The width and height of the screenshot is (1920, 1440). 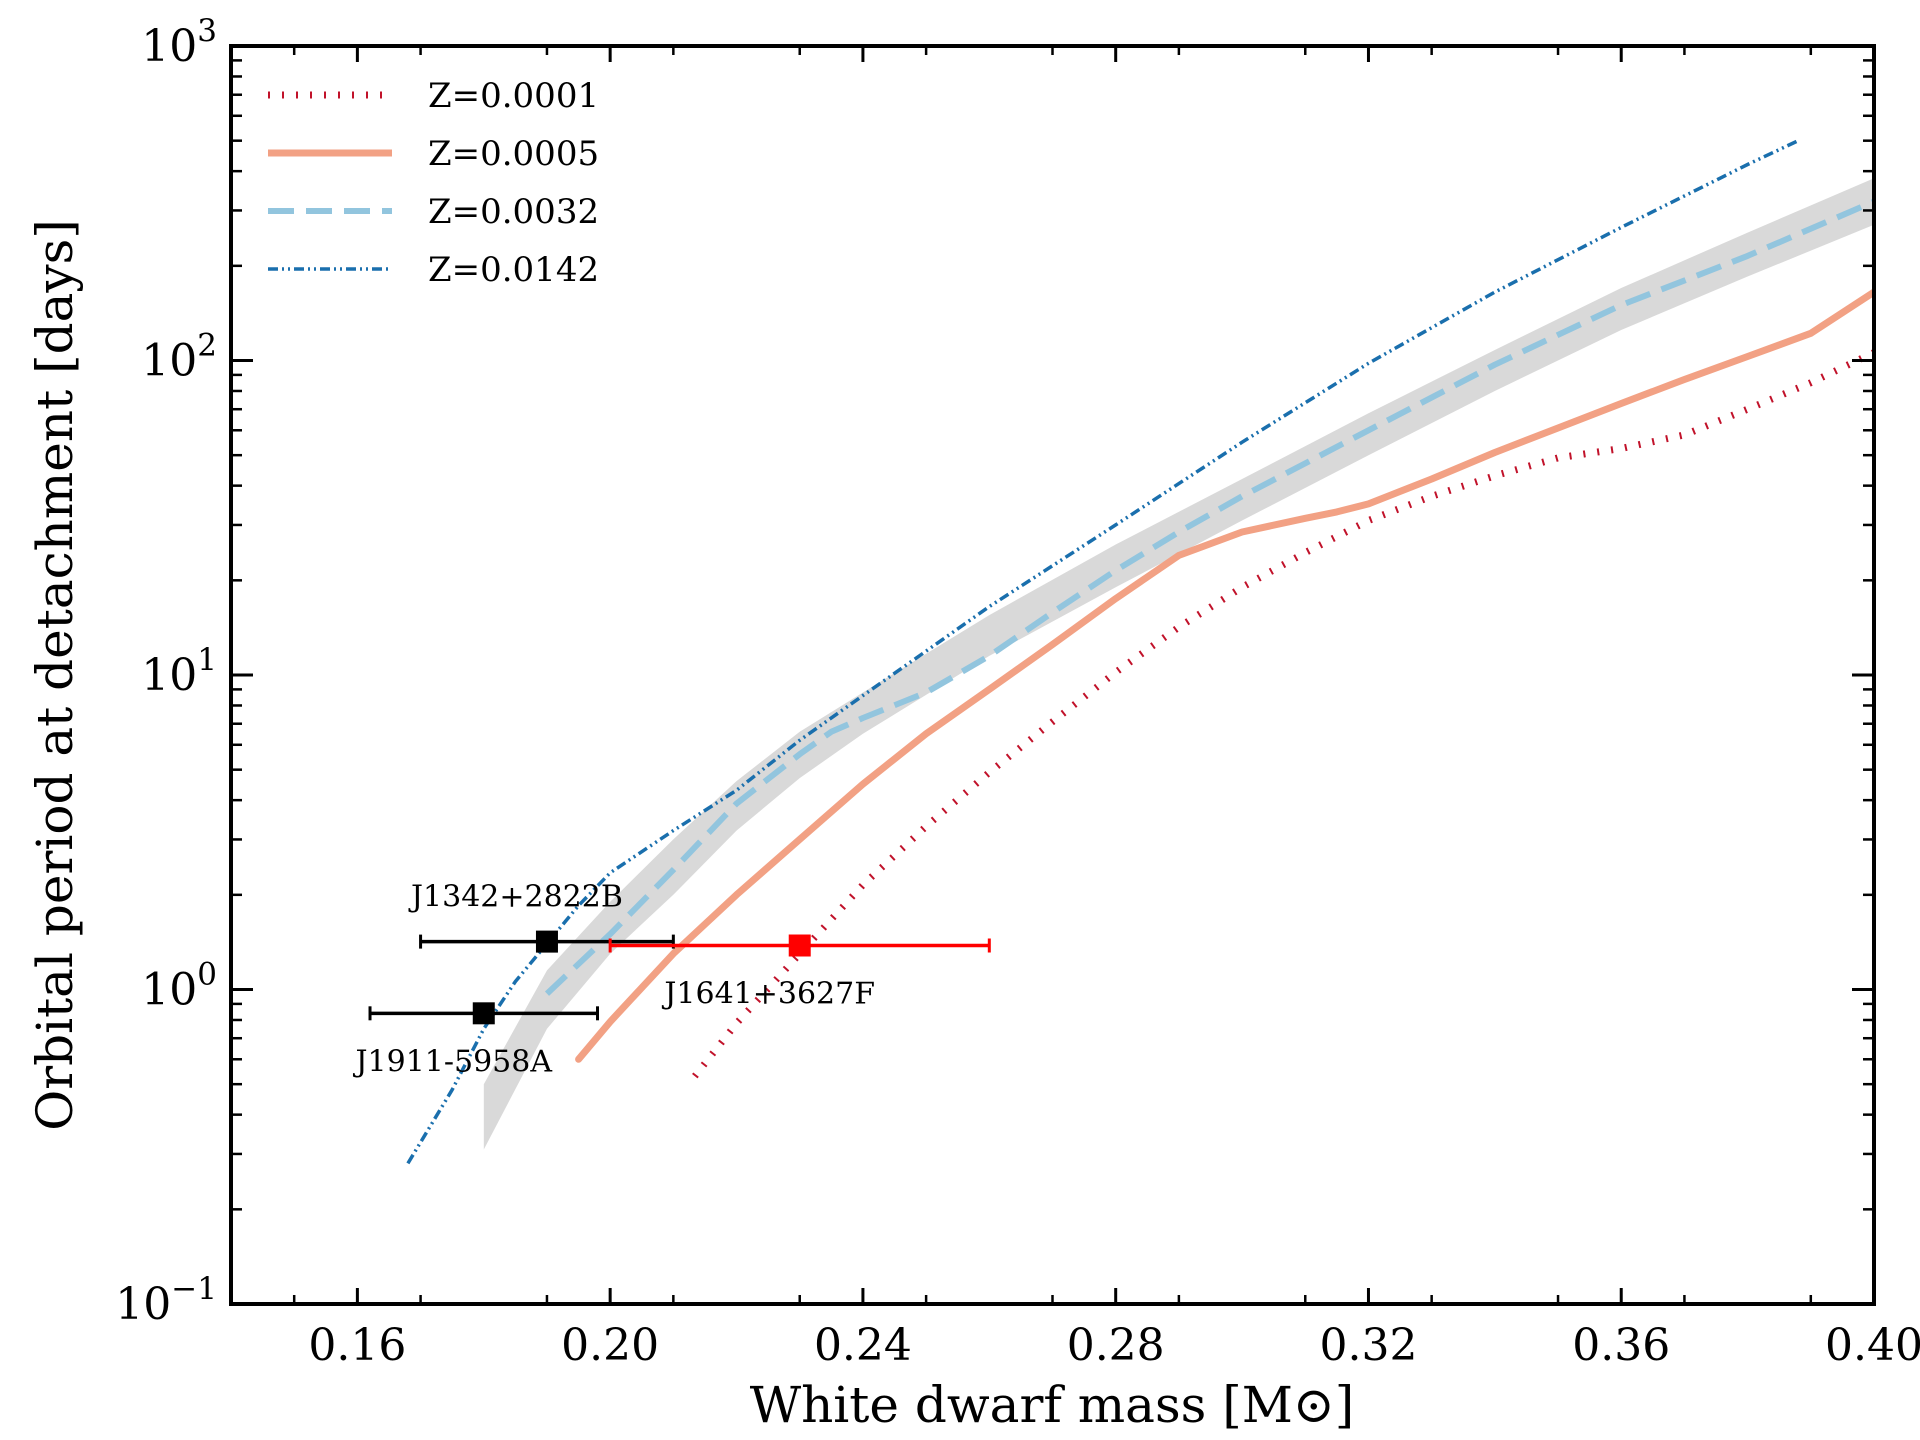 What do you see at coordinates (166, 1300) in the screenshot?
I see `y-tick-label: 10⁻¹` at bounding box center [166, 1300].